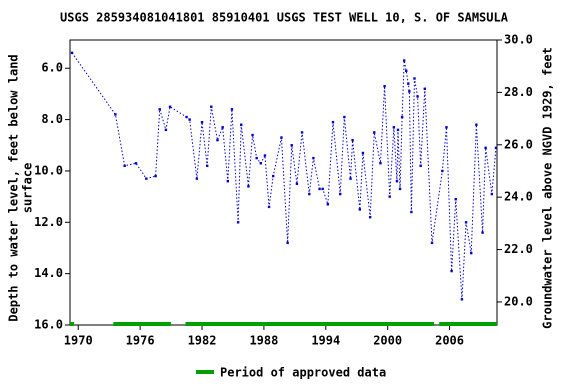 Image resolution: width=576 pixels, height=384 pixels. Describe the element at coordinates (518, 144) in the screenshot. I see `y2-tick-label: 26.0` at that location.